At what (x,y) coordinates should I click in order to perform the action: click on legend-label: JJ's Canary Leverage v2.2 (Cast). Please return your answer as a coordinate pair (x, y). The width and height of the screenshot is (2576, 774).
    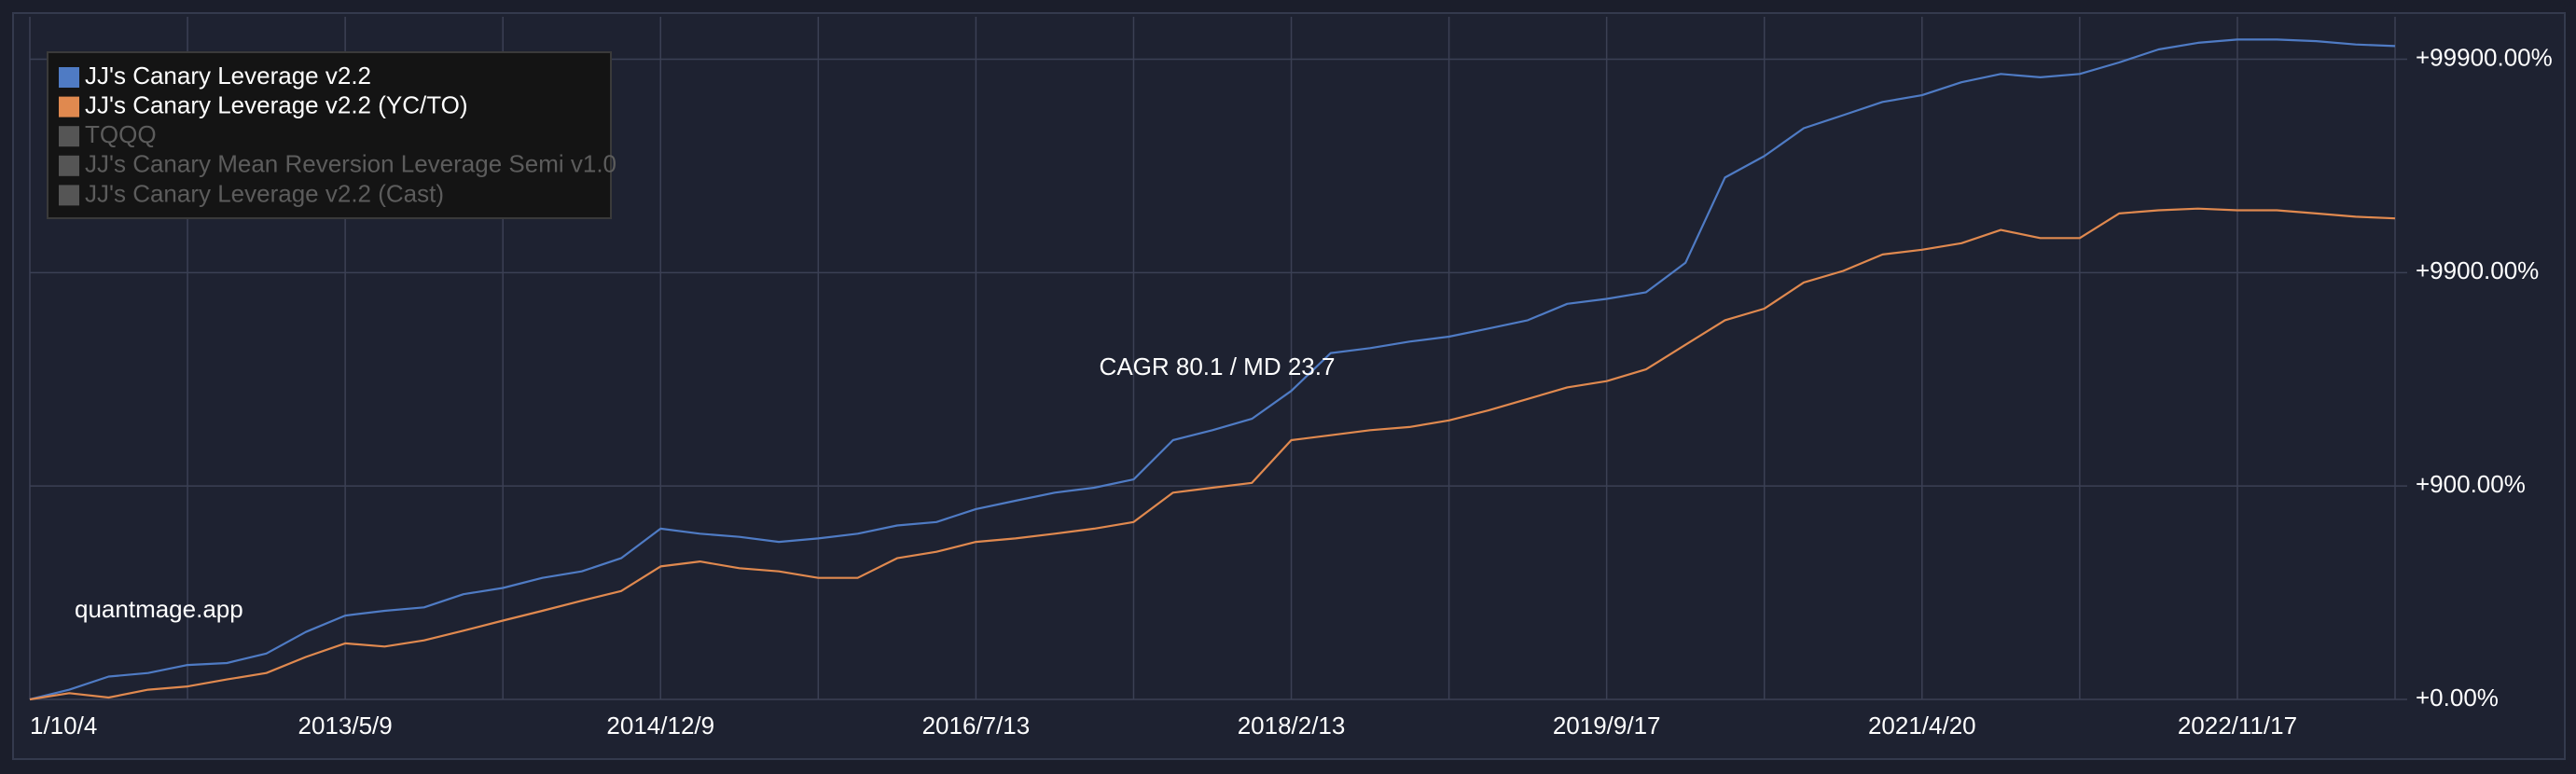
    Looking at the image, I should click on (264, 193).